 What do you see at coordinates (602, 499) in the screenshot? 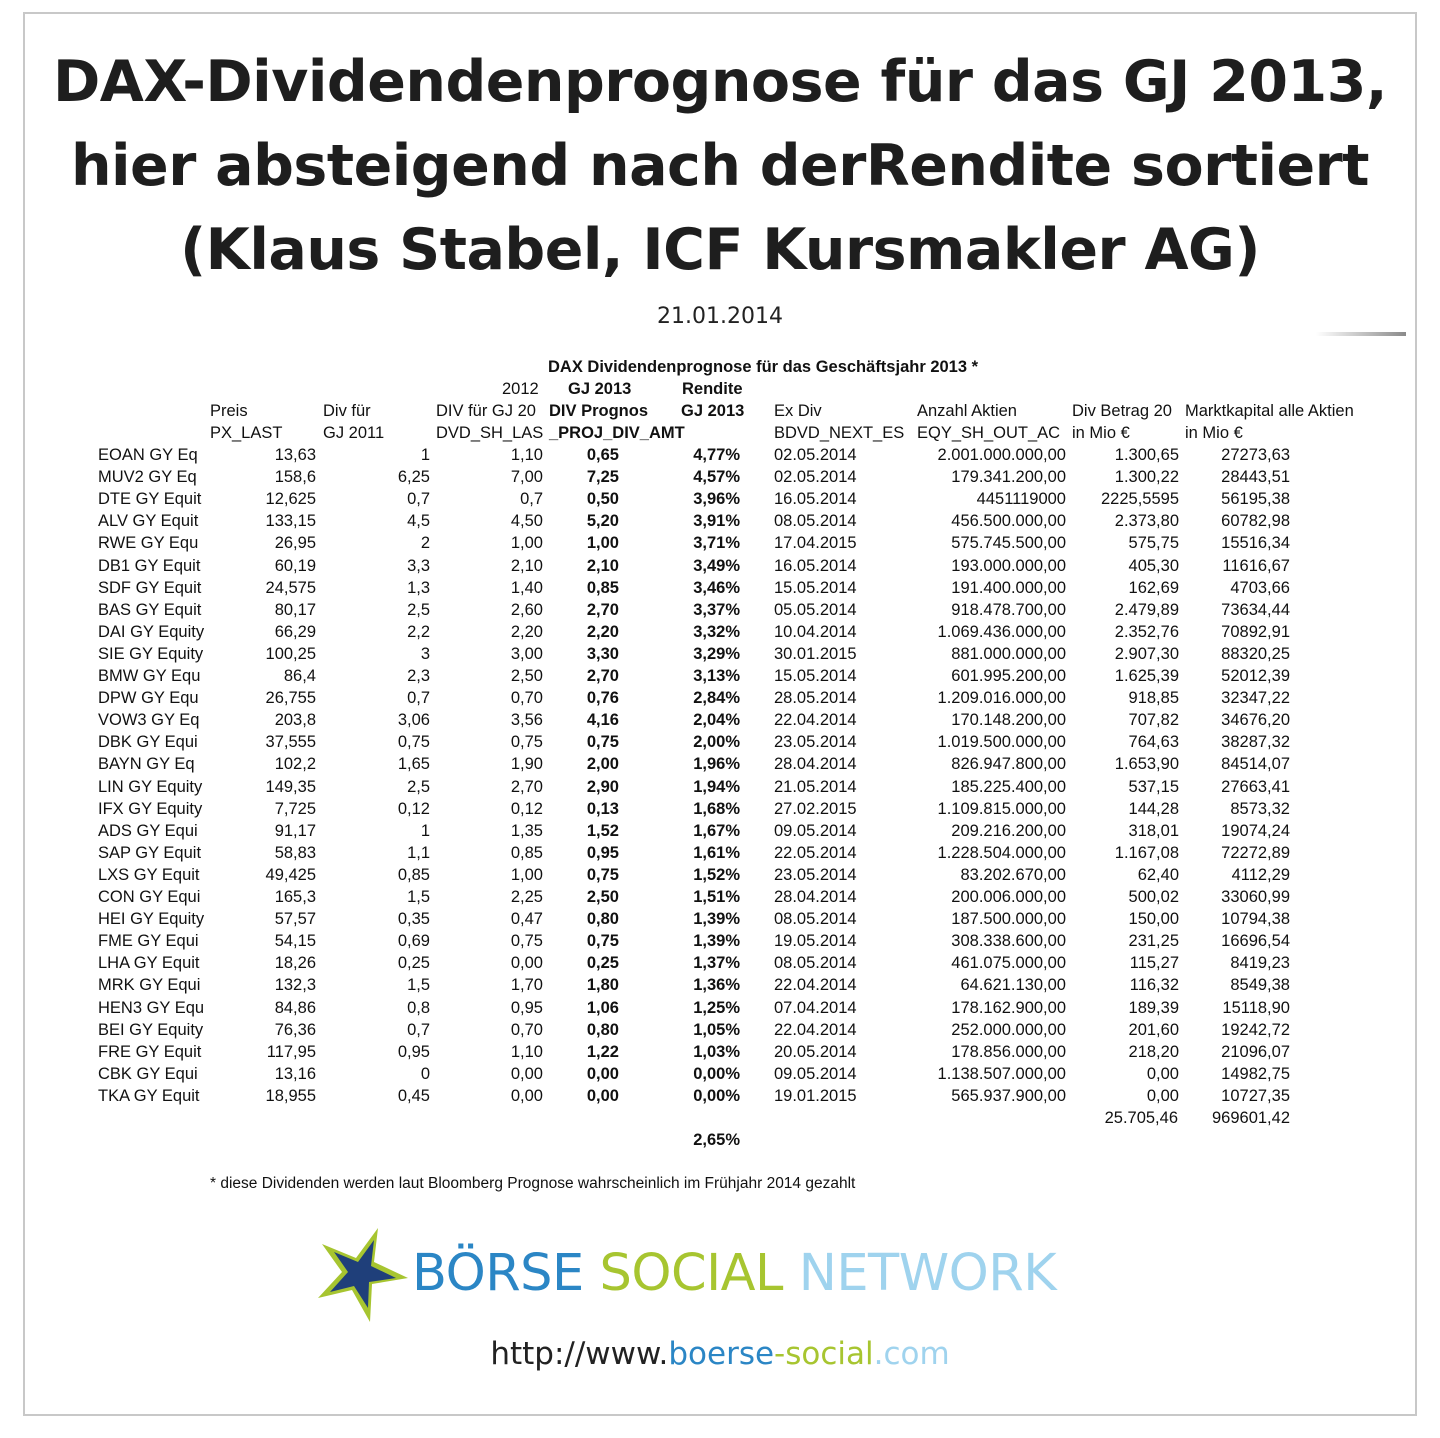
I see `cell-prog: 0,50` at bounding box center [602, 499].